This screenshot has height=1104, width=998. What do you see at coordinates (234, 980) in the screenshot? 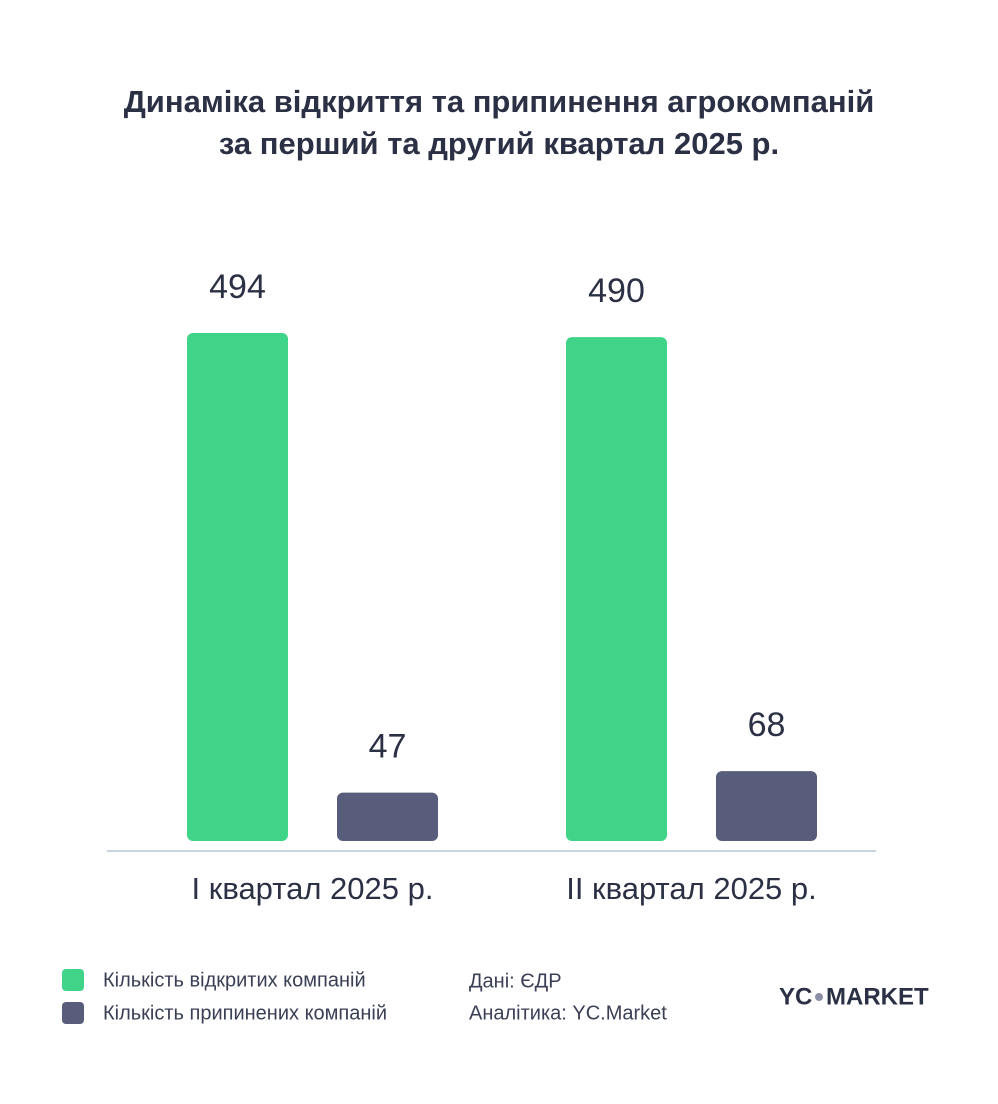
I see `legend-label: Кількість відкритих компаній` at bounding box center [234, 980].